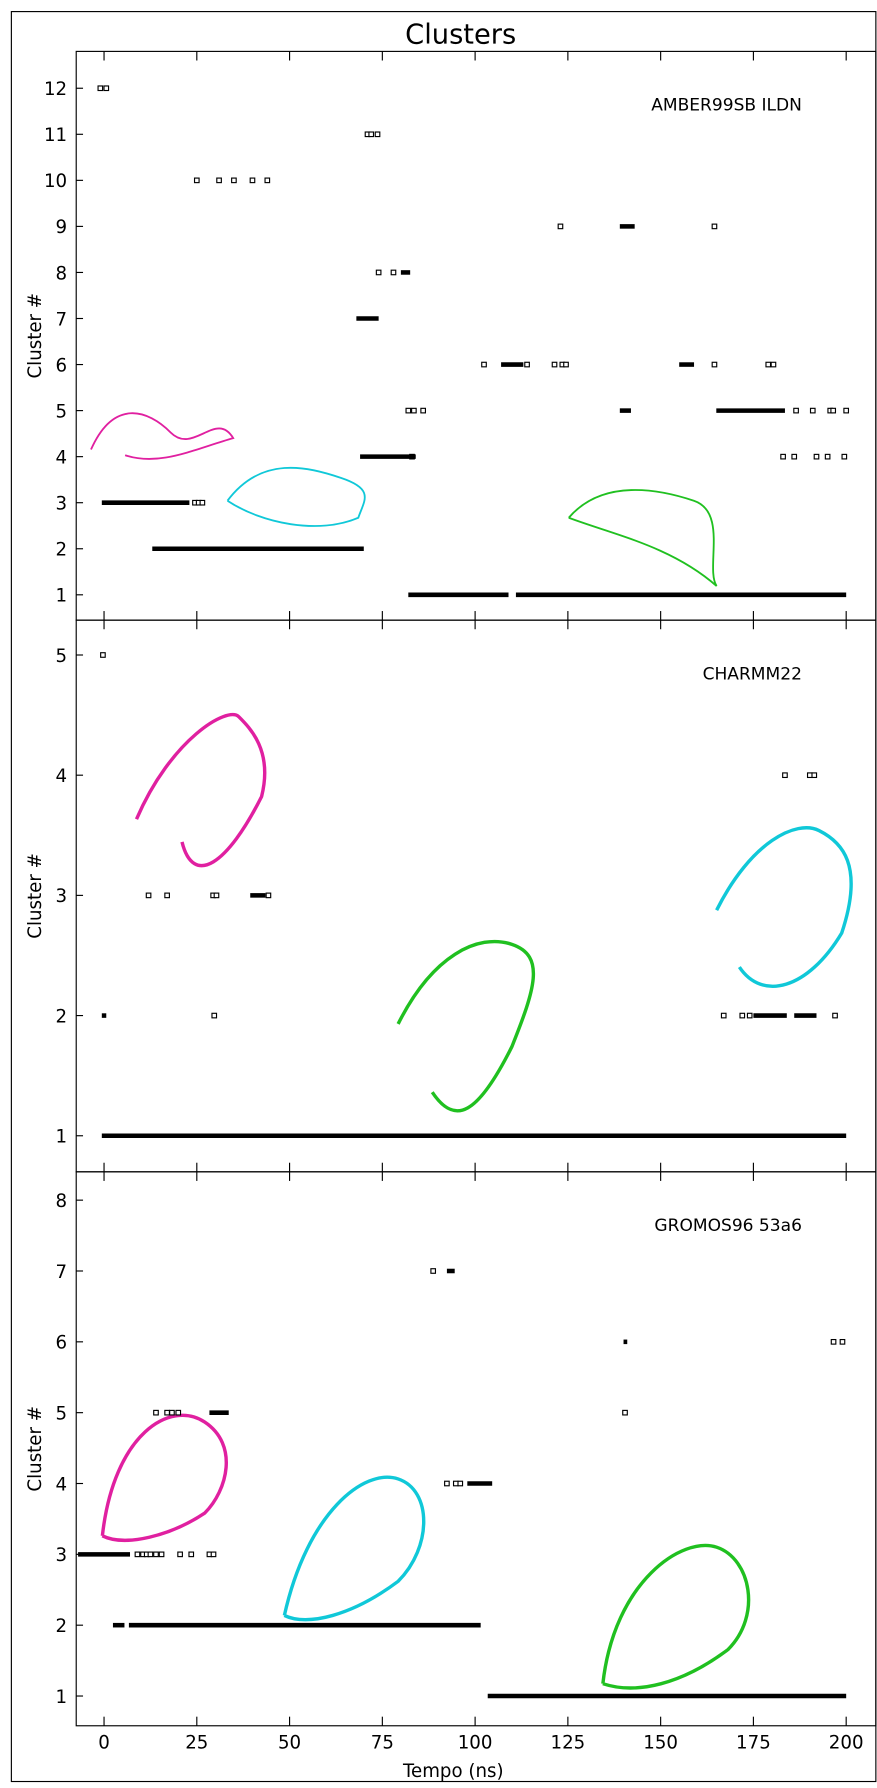 Image resolution: width=877 pixels, height=1788 pixels. What do you see at coordinates (752, 674) in the screenshot?
I see `annotation: CHARMM22` at bounding box center [752, 674].